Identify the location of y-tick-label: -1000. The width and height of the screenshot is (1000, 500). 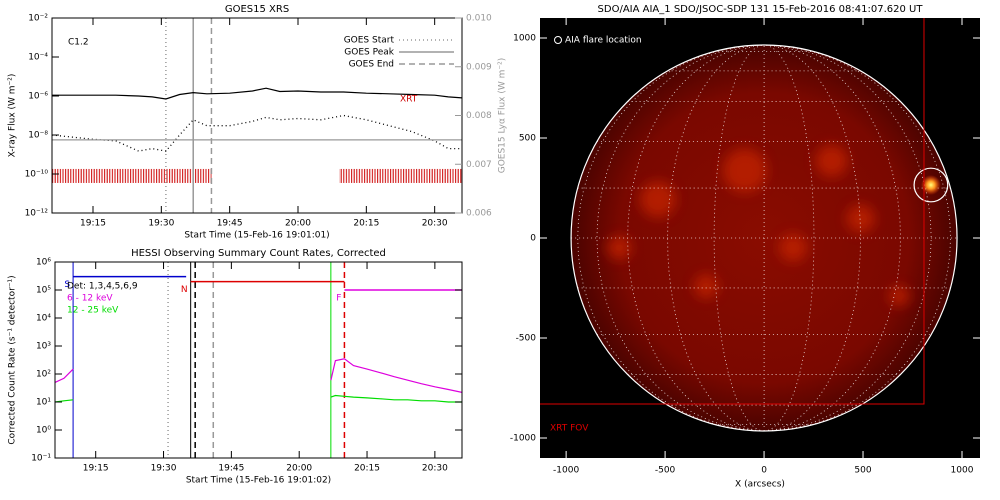
(523, 439).